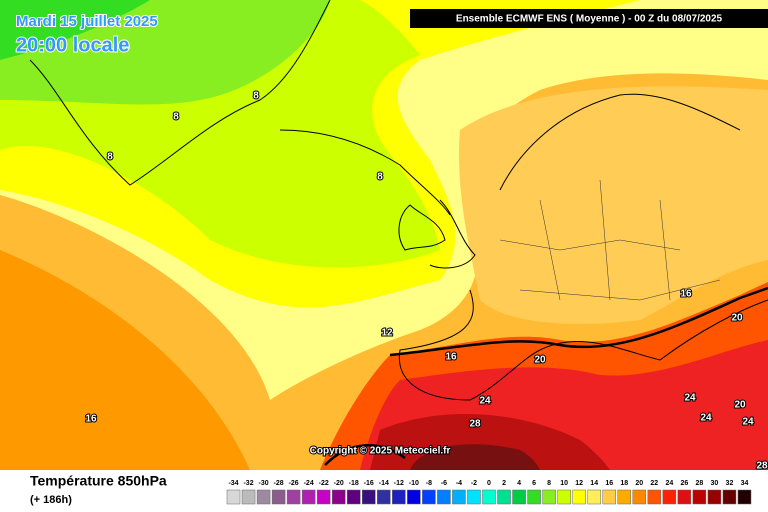  I want to click on legend-label: -34, so click(233, 483).